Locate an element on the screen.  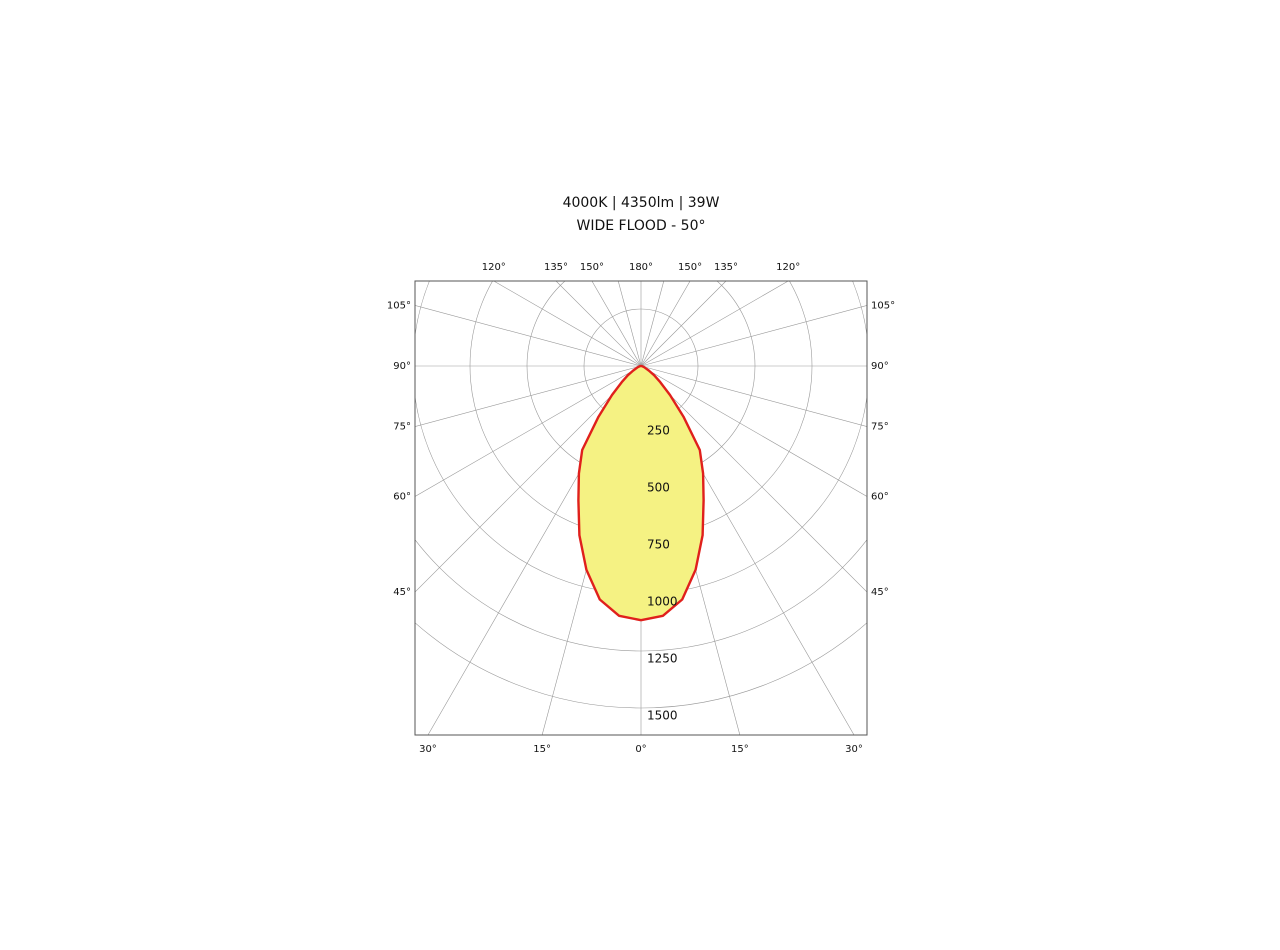
intensity-curve is located at coordinates (641, 493).